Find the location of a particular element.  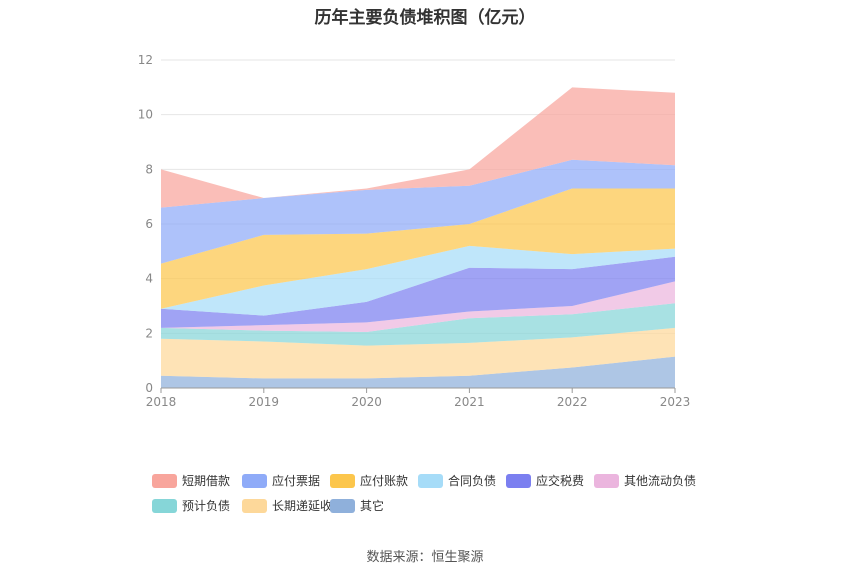

chart-title: 历年主要负债堆积图（亿元） is located at coordinates (425, 18).